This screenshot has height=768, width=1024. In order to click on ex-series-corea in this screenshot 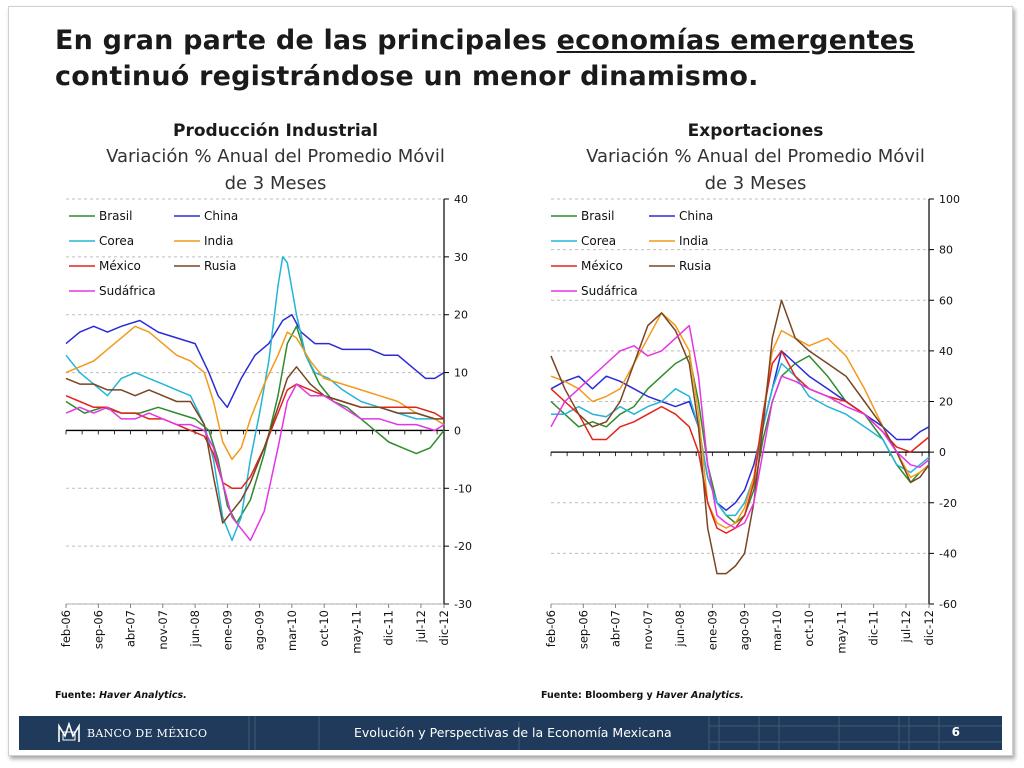, I will do `click(740, 439)`.